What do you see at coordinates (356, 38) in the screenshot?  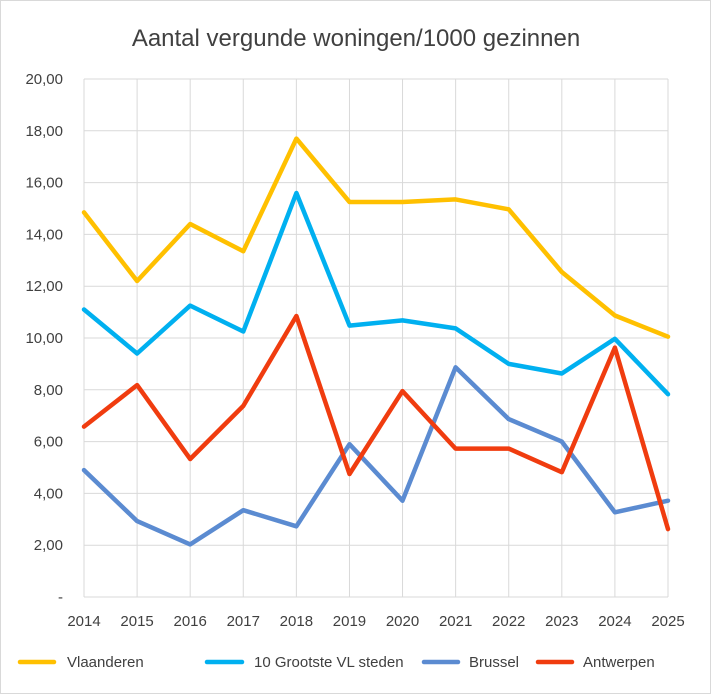 I see `chart-title: Aantal vergunde woningen/1000 gezinnen` at bounding box center [356, 38].